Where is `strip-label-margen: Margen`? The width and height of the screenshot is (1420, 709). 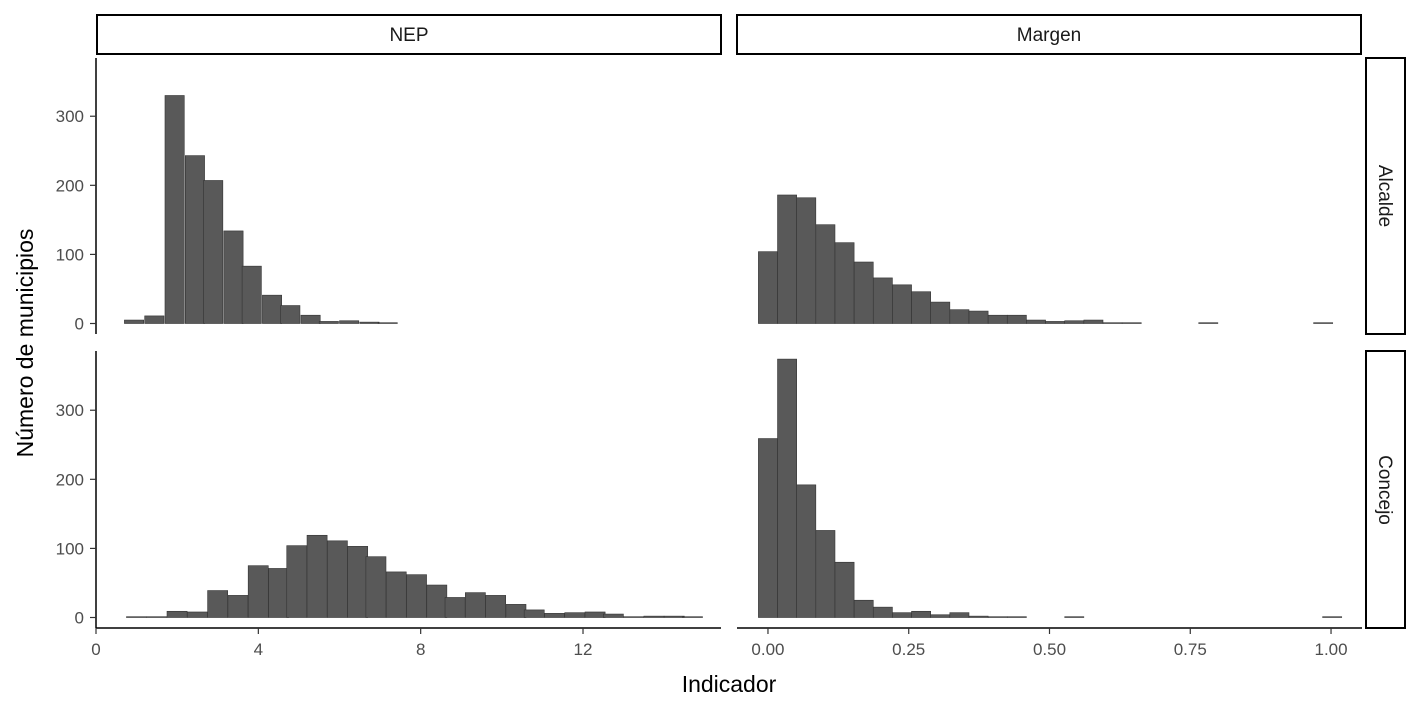
strip-label-margen: Margen is located at coordinates (1049, 35).